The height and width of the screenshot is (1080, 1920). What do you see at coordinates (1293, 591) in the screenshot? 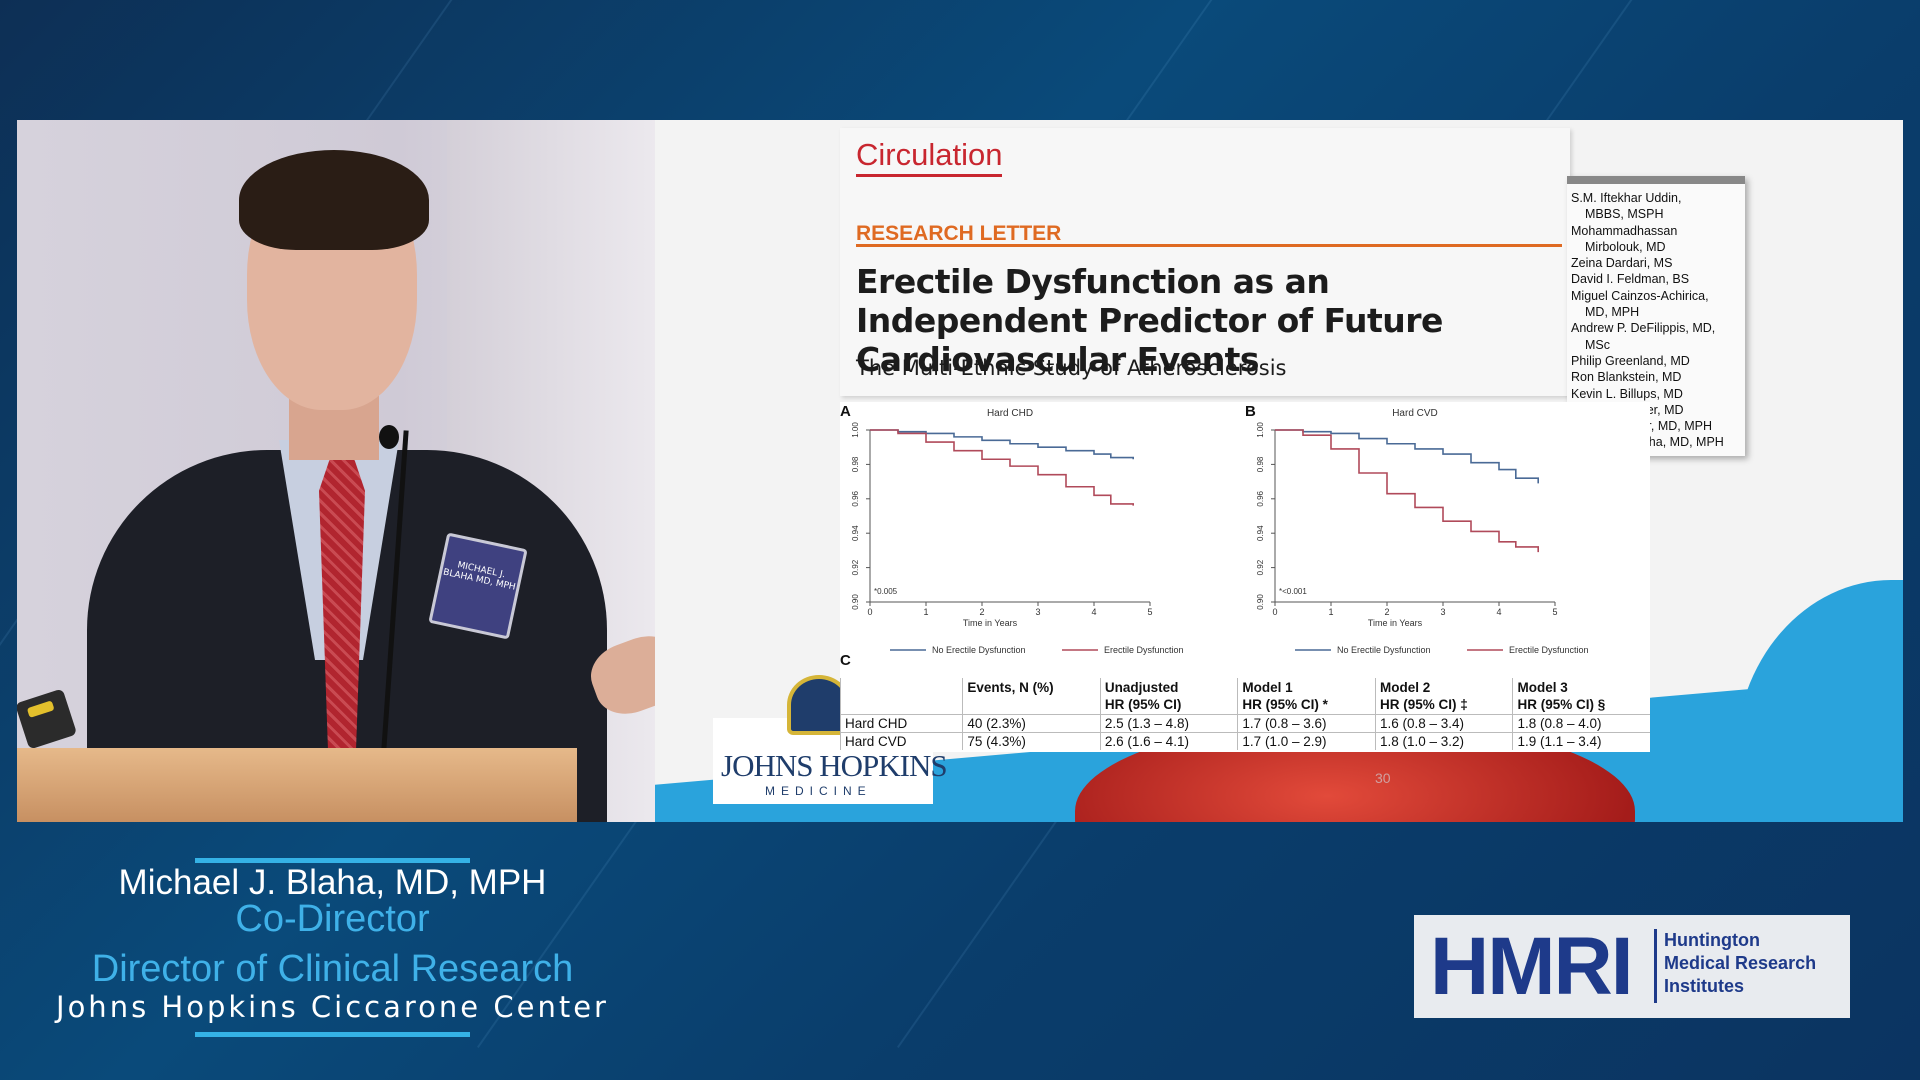
I see `p-value-annotation: *<0.001` at bounding box center [1293, 591].